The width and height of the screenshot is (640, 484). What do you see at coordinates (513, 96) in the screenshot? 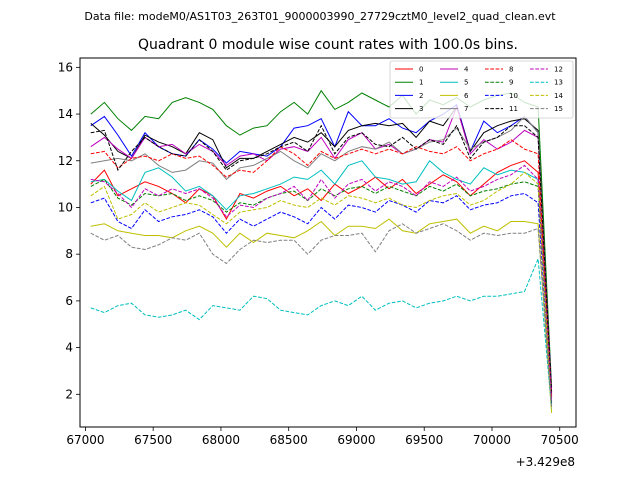
I see `legend-label-10: 10` at bounding box center [513, 96].